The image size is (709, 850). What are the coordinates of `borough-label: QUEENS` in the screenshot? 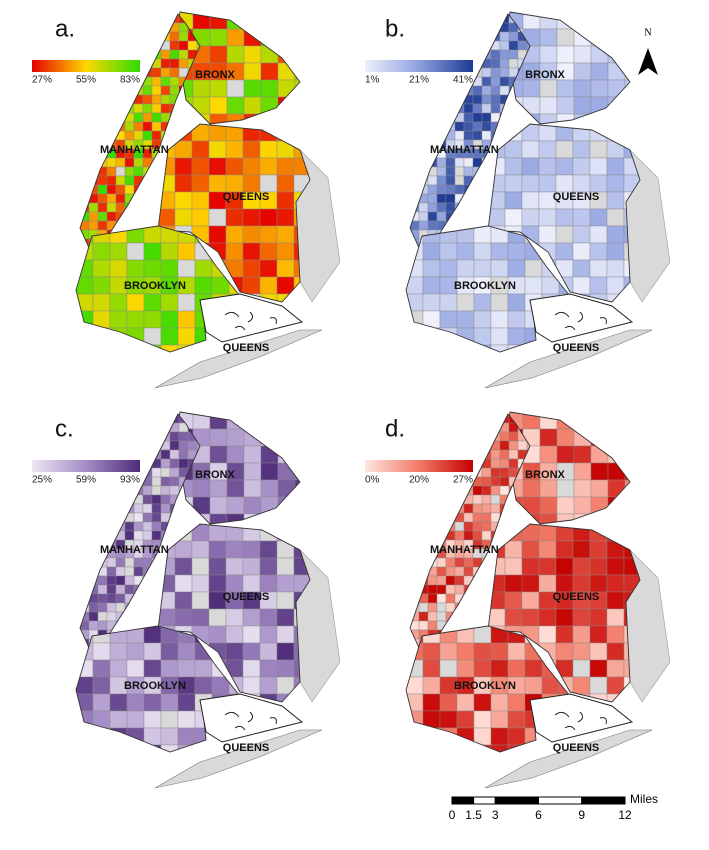 It's located at (576, 597).